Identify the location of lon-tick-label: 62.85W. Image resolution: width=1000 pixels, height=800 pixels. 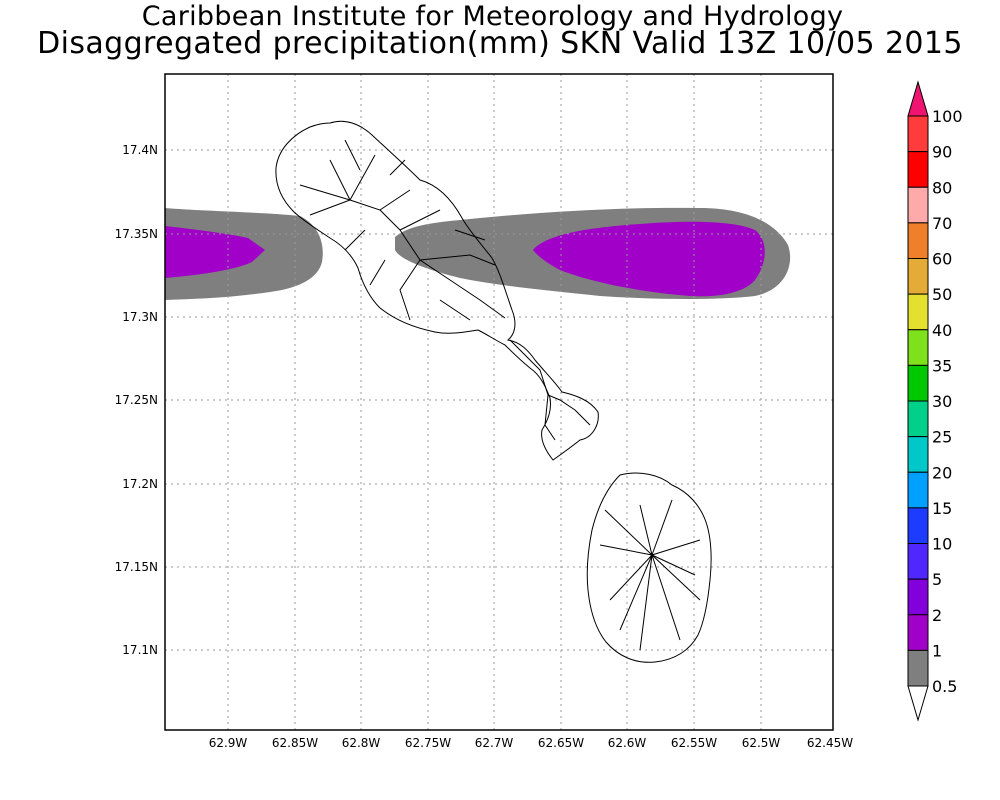
(295, 743).